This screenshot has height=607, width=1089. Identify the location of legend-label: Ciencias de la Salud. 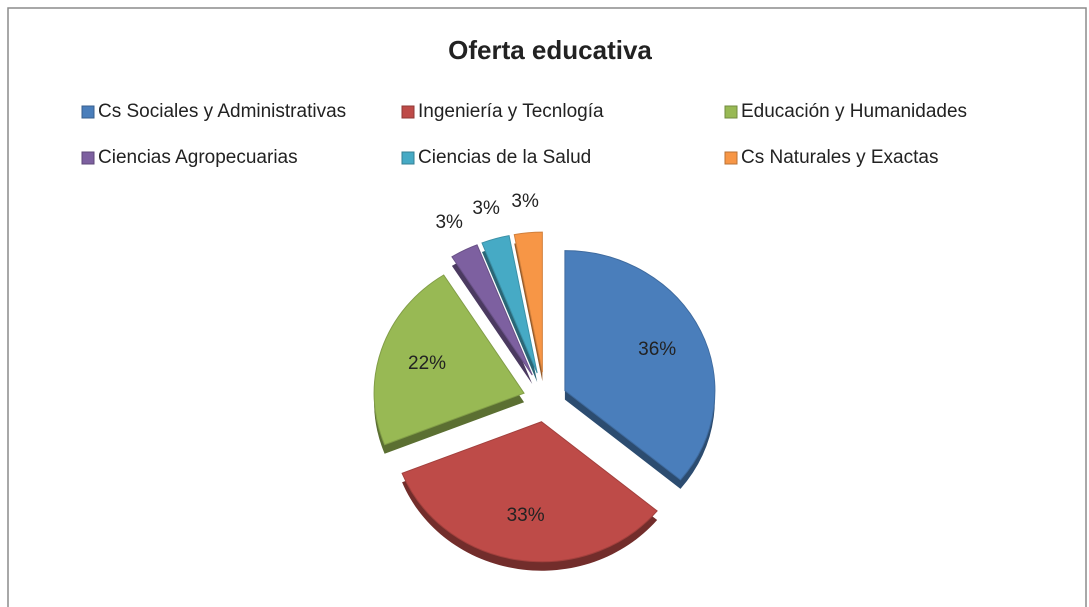
(504, 157).